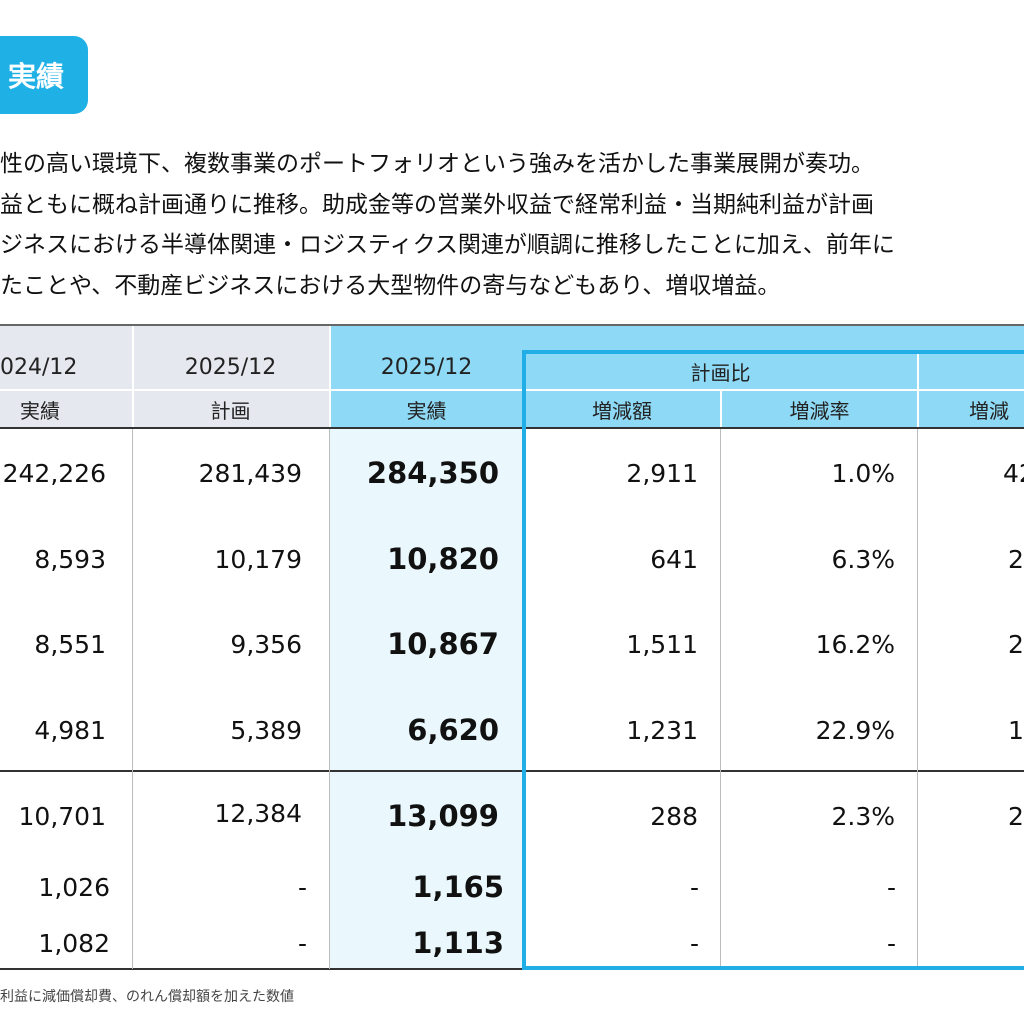  What do you see at coordinates (662, 473) in the screenshot?
I see `cell-plan-diff: 2,911` at bounding box center [662, 473].